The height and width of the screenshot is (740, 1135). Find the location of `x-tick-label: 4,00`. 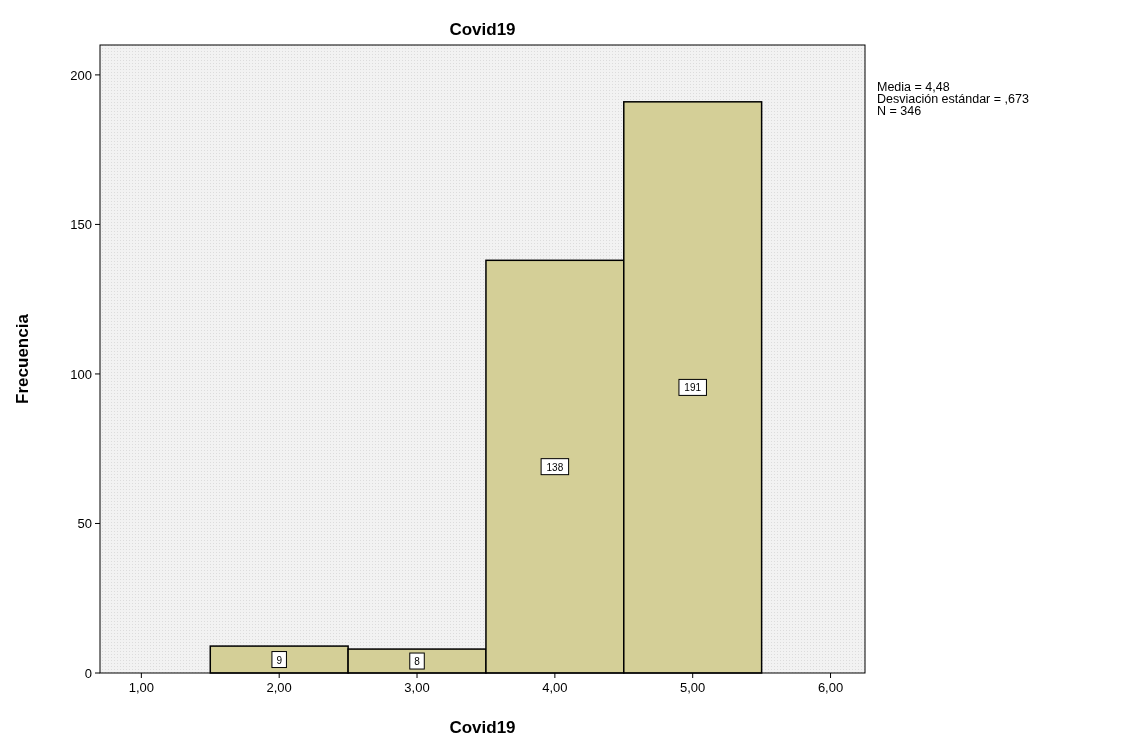

x-tick-label: 4,00 is located at coordinates (555, 687).